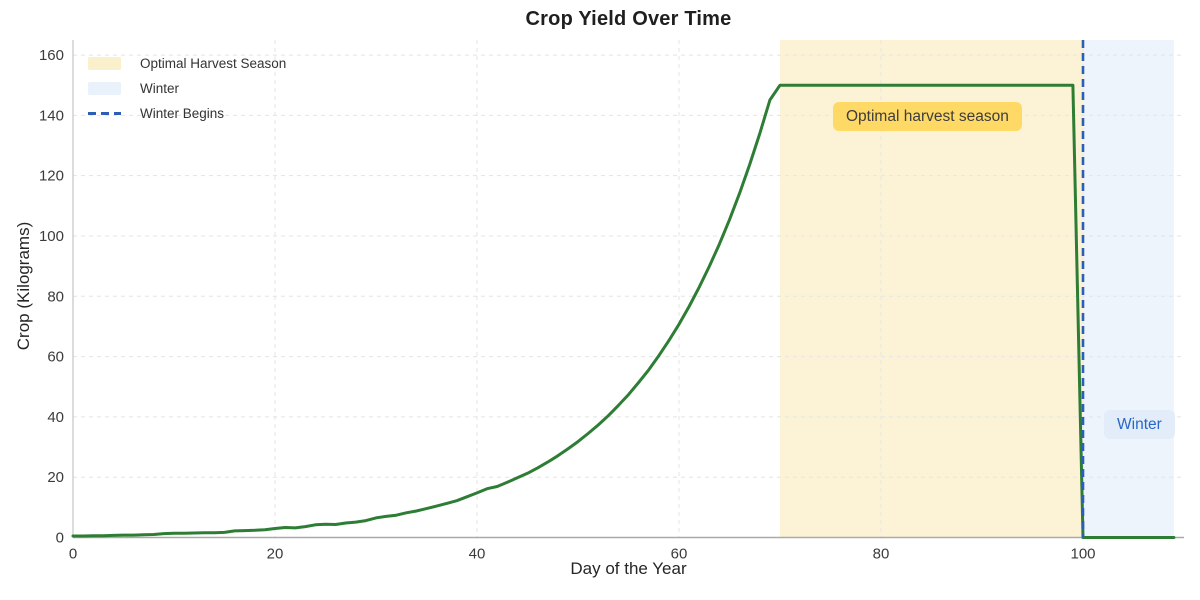 Image resolution: width=1200 pixels, height=600 pixels. I want to click on y-tick-label: 0, so click(60, 538).